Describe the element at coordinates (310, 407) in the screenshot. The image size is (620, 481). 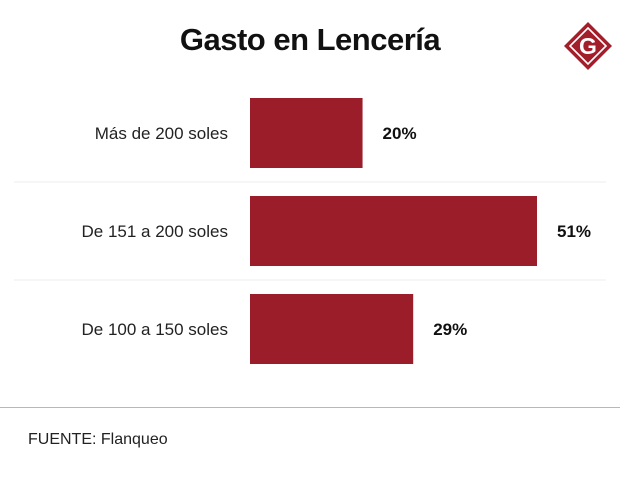
I see `footer-divider` at that location.